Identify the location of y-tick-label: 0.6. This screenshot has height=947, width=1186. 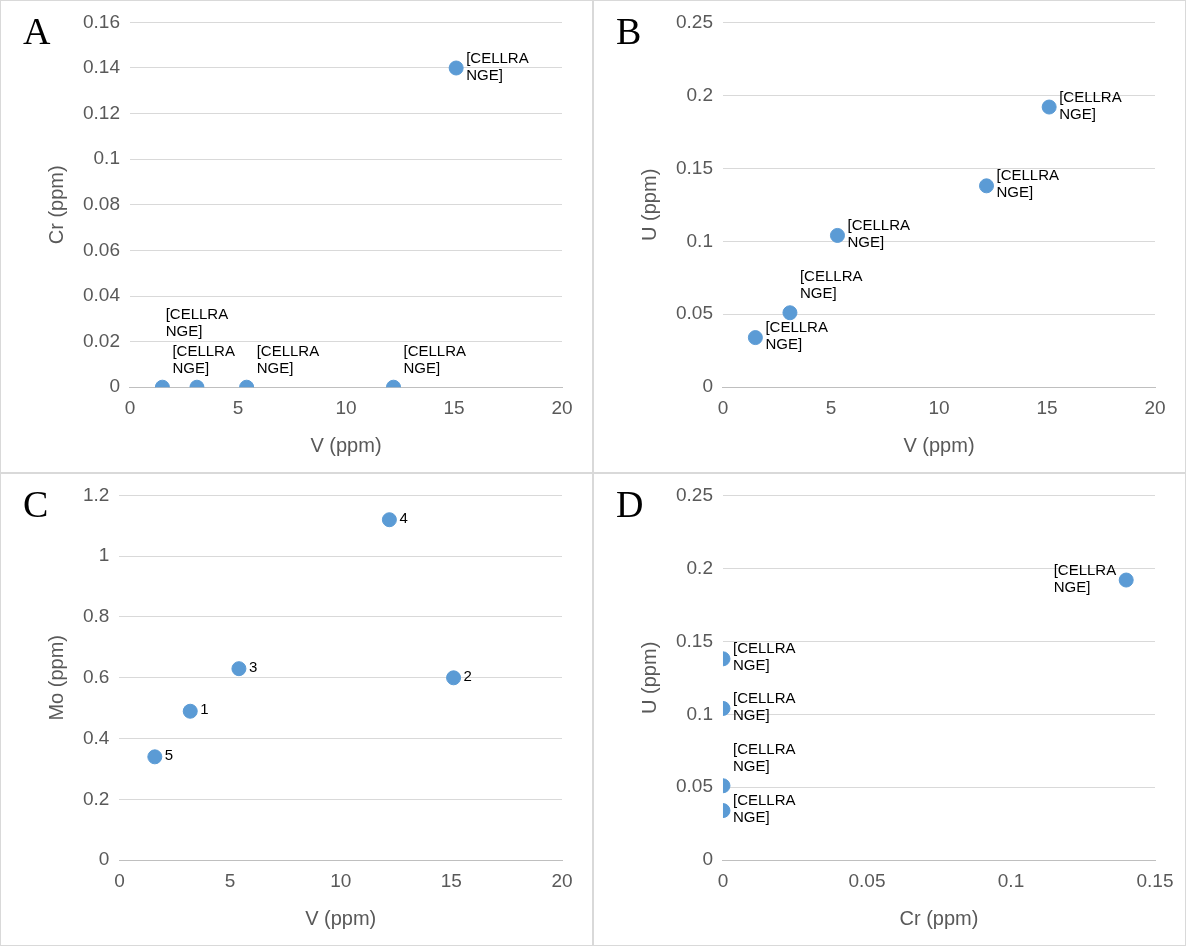
(96, 677).